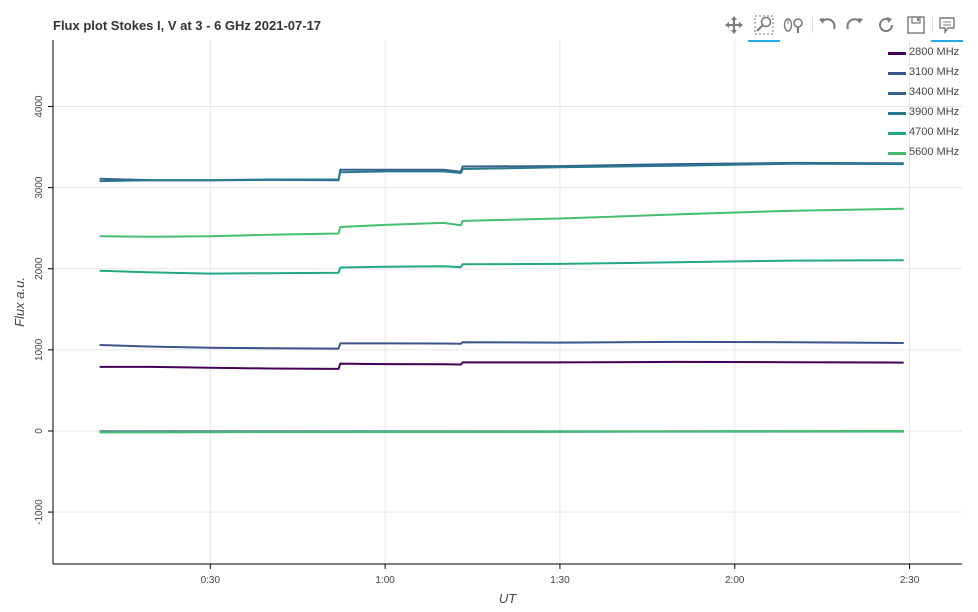  What do you see at coordinates (734, 25) in the screenshot?
I see `pan-icon` at bounding box center [734, 25].